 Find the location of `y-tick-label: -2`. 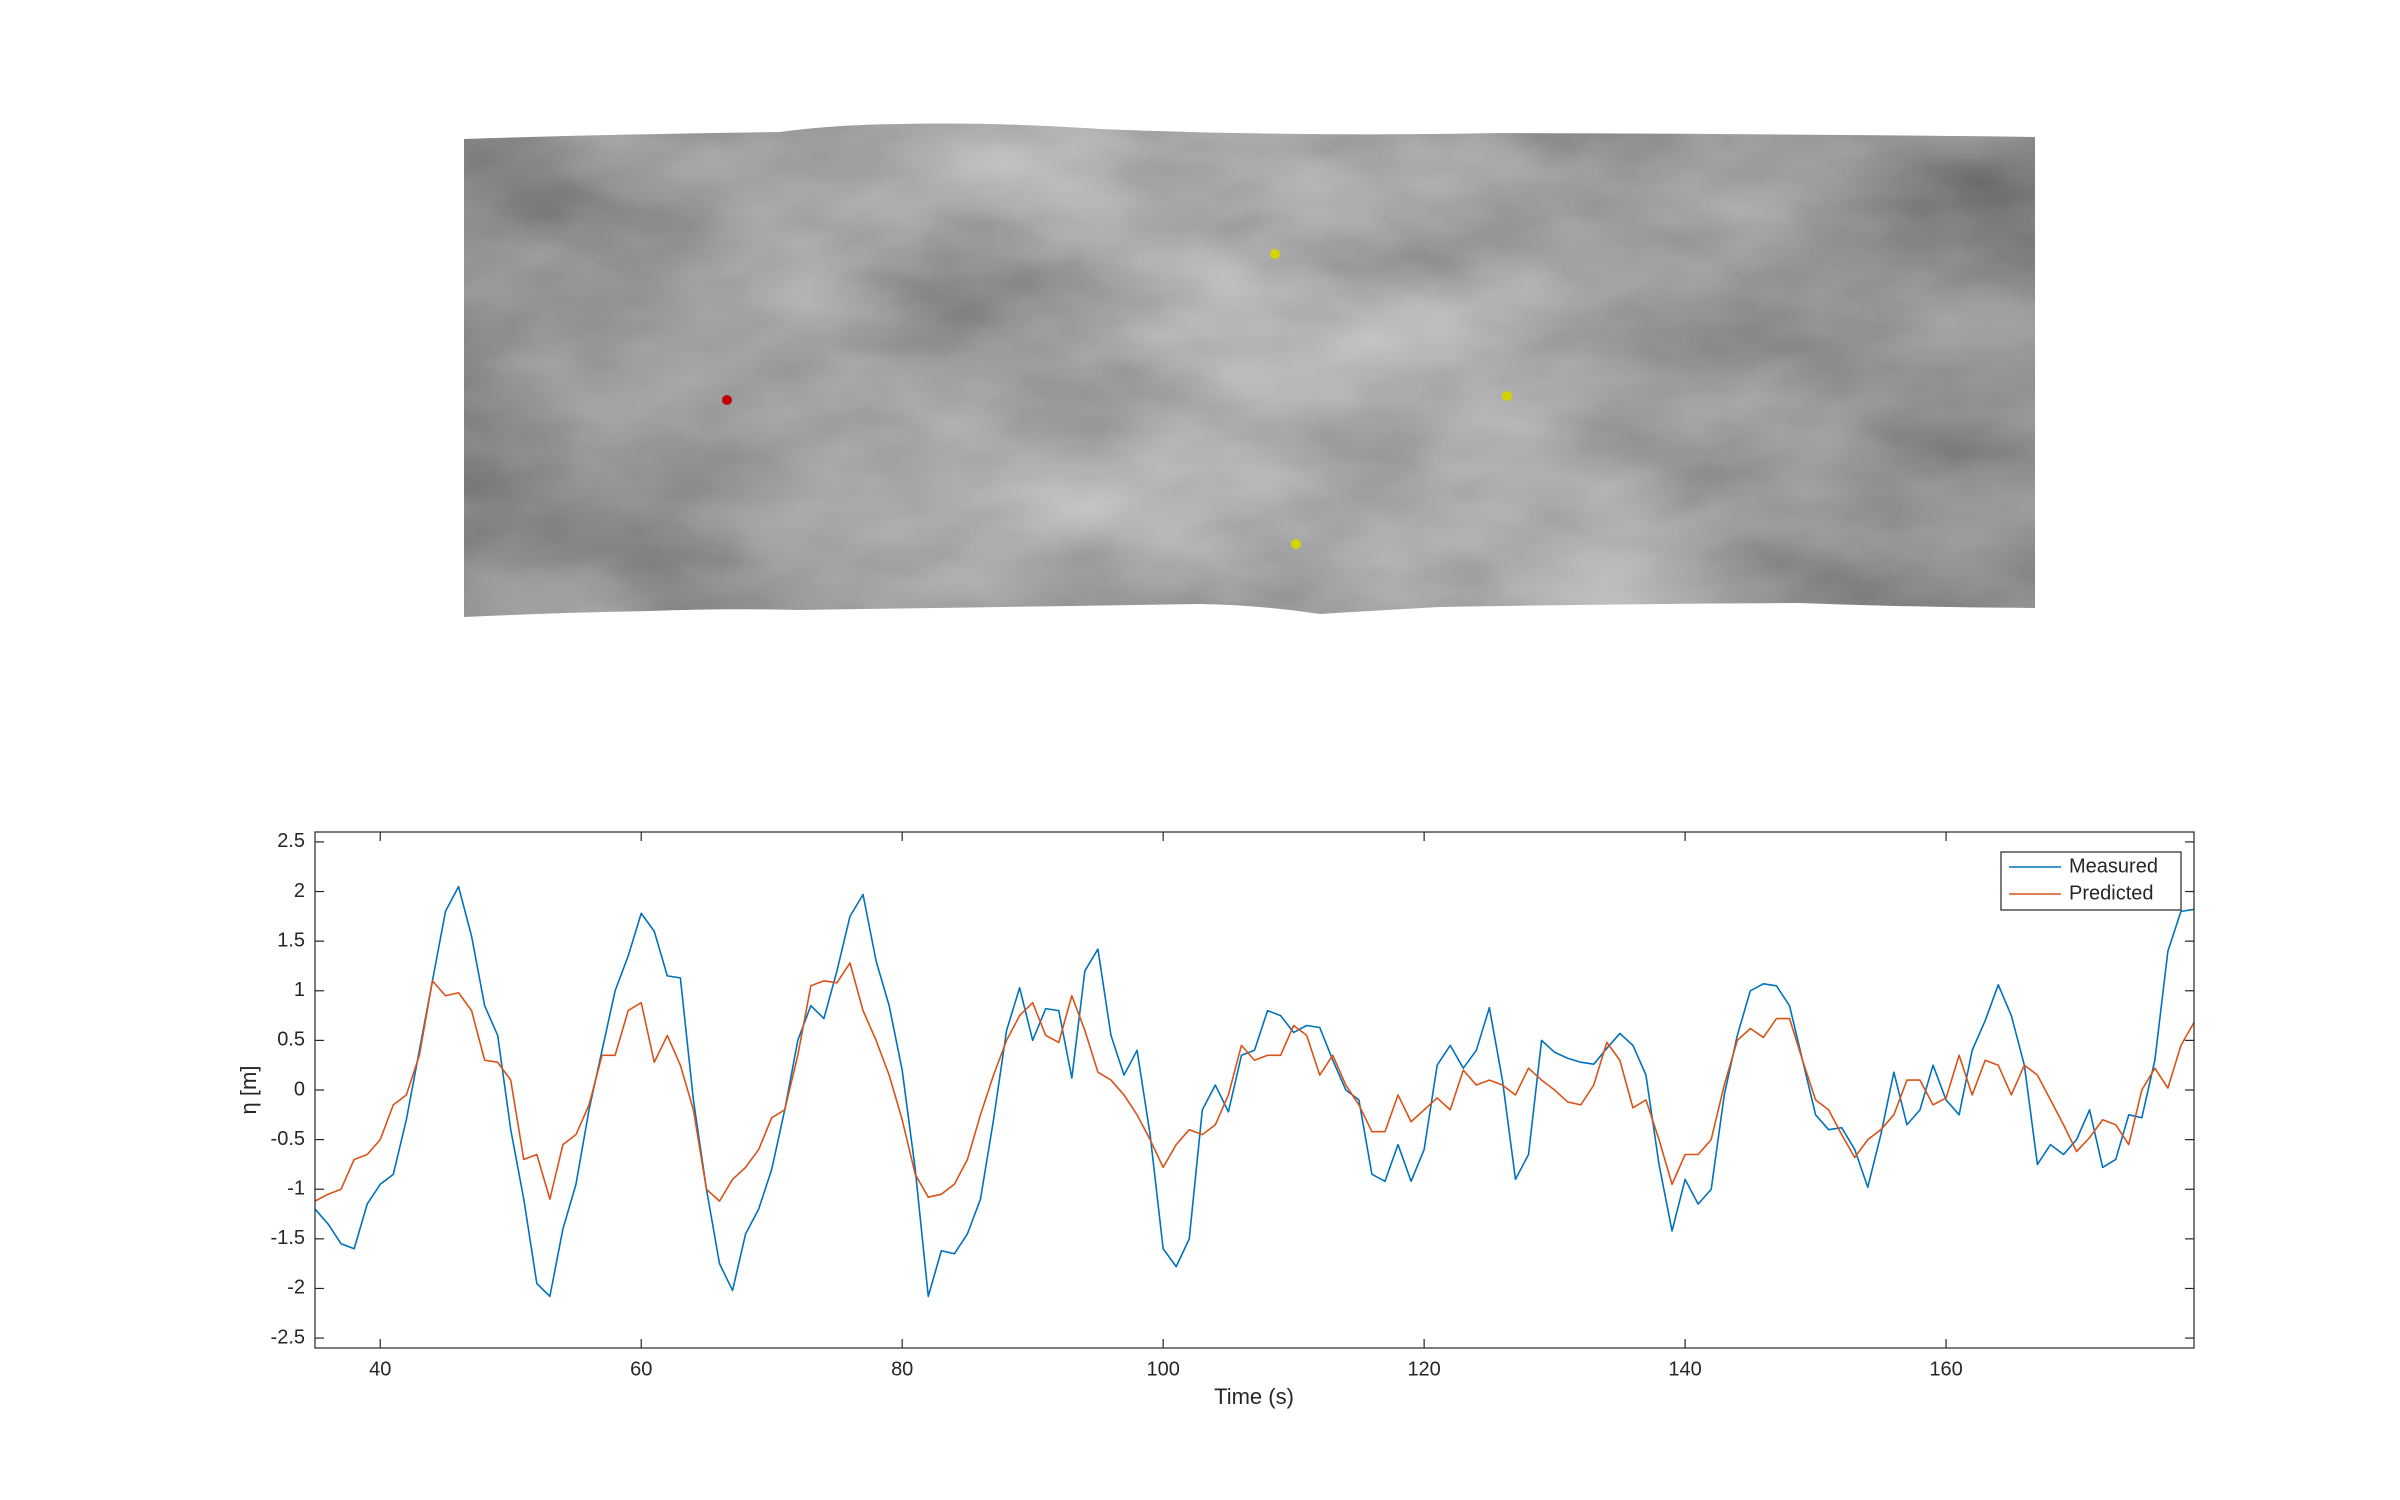

y-tick-label: -2 is located at coordinates (296, 1288).